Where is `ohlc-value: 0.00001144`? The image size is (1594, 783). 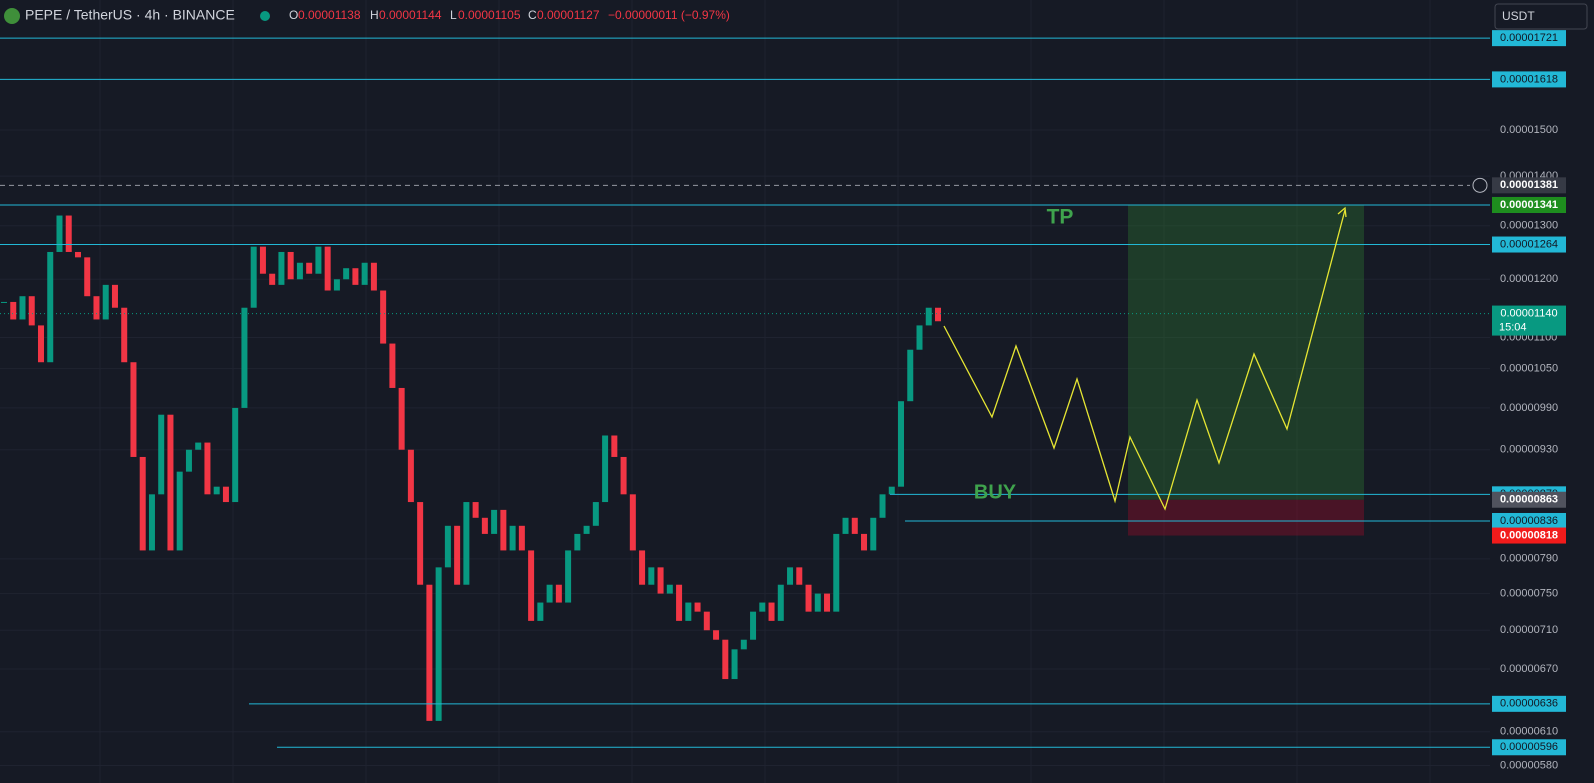
ohlc-value: 0.00001144 is located at coordinates (410, 15).